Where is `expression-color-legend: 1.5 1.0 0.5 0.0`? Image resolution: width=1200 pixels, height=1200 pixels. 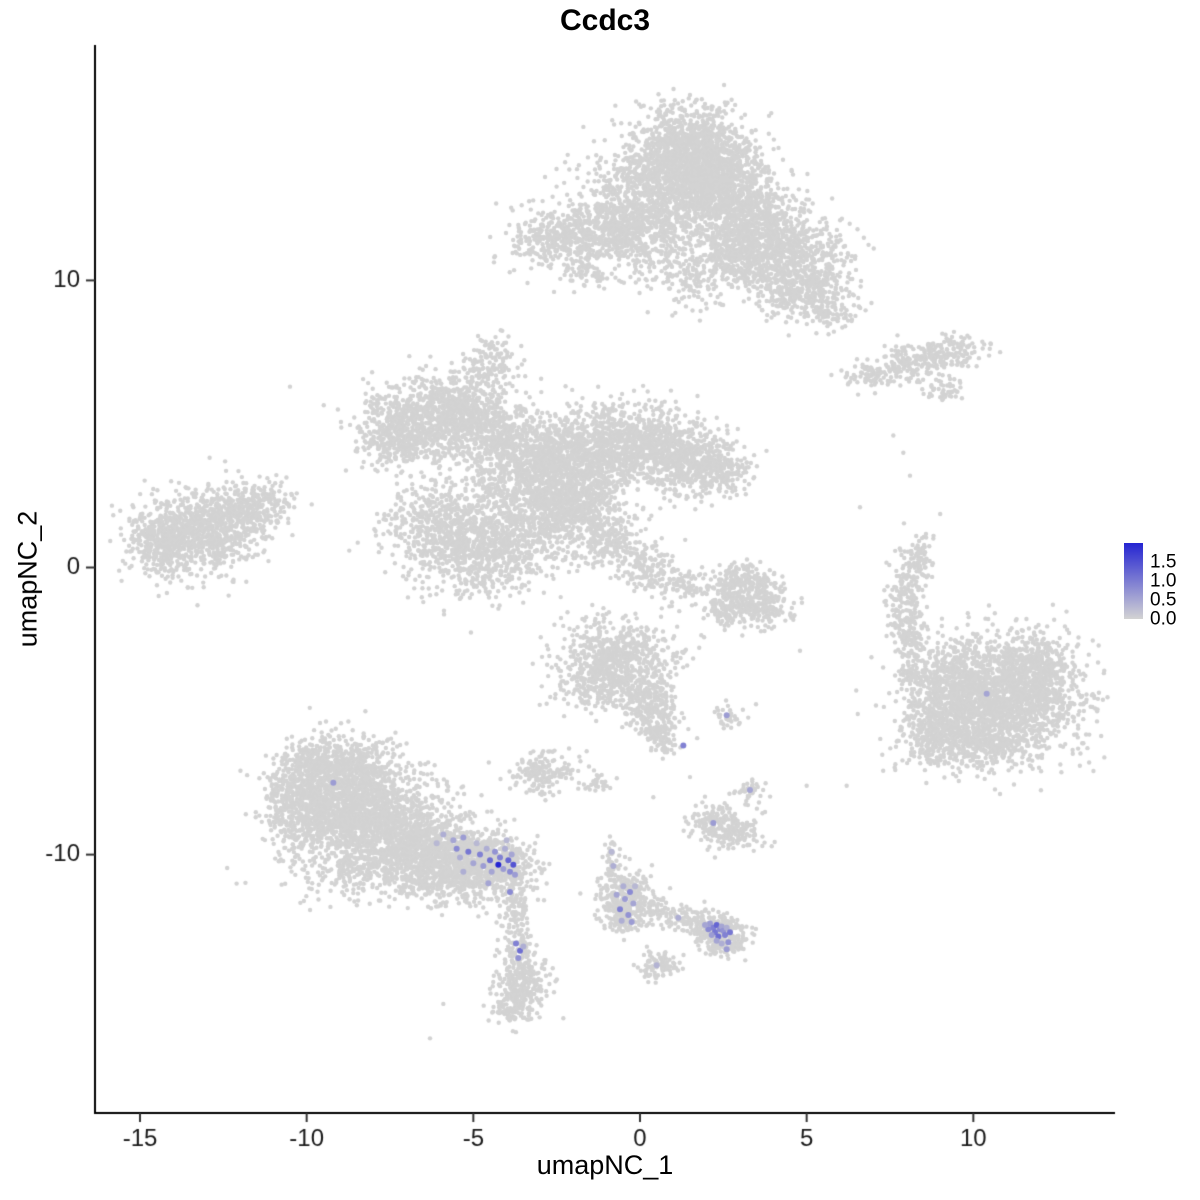 expression-color-legend: 1.5 1.0 0.5 0.0 is located at coordinates (1150, 586).